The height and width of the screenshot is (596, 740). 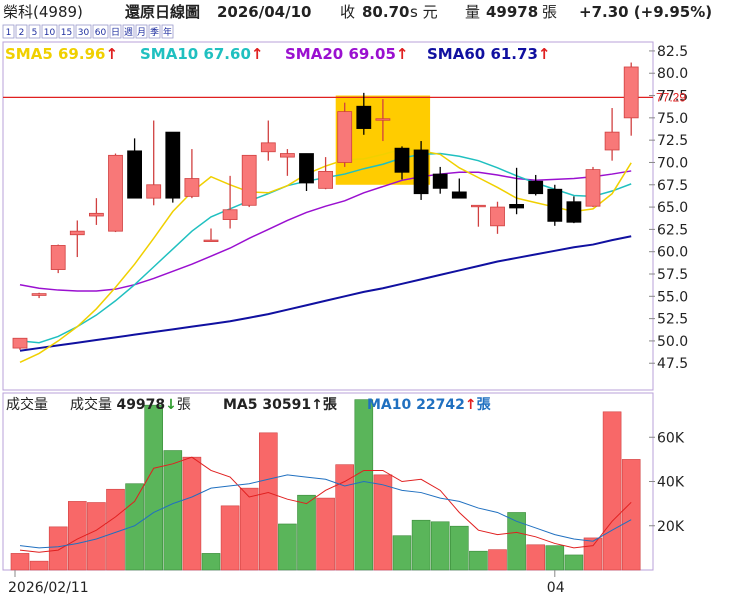 I want to click on period-button-label: 月, so click(x=141, y=32).